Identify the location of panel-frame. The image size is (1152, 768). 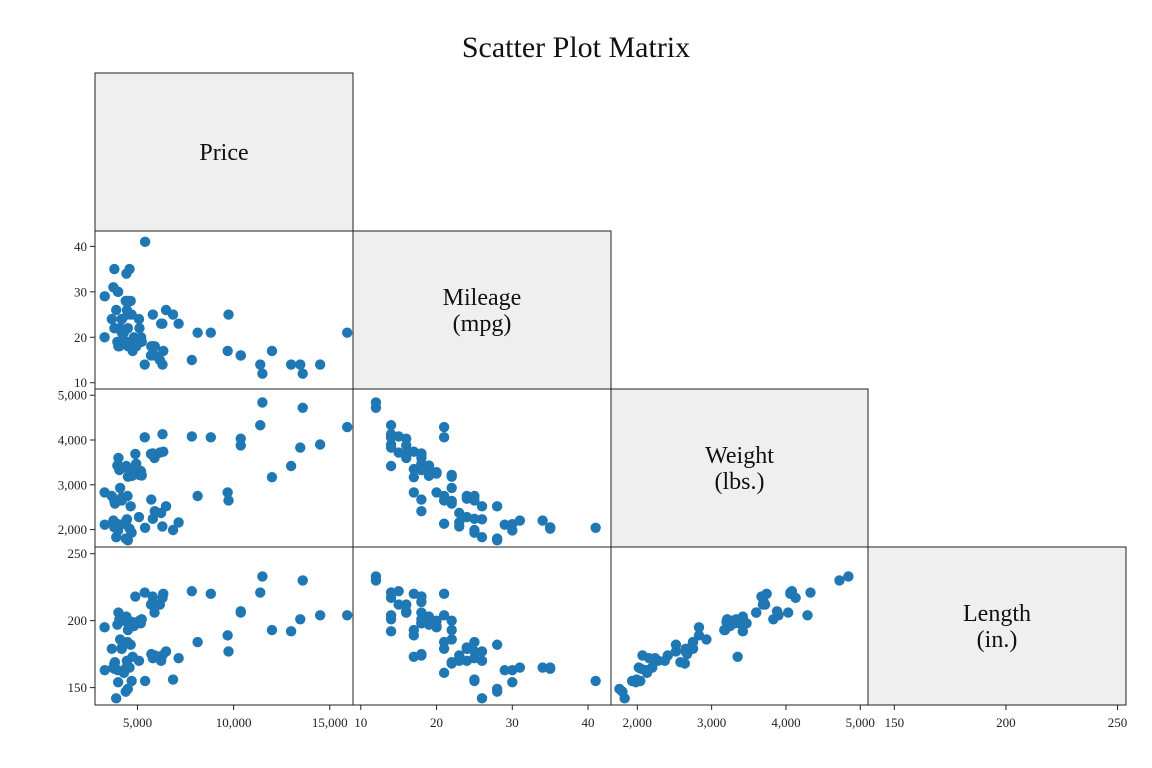
(482, 626).